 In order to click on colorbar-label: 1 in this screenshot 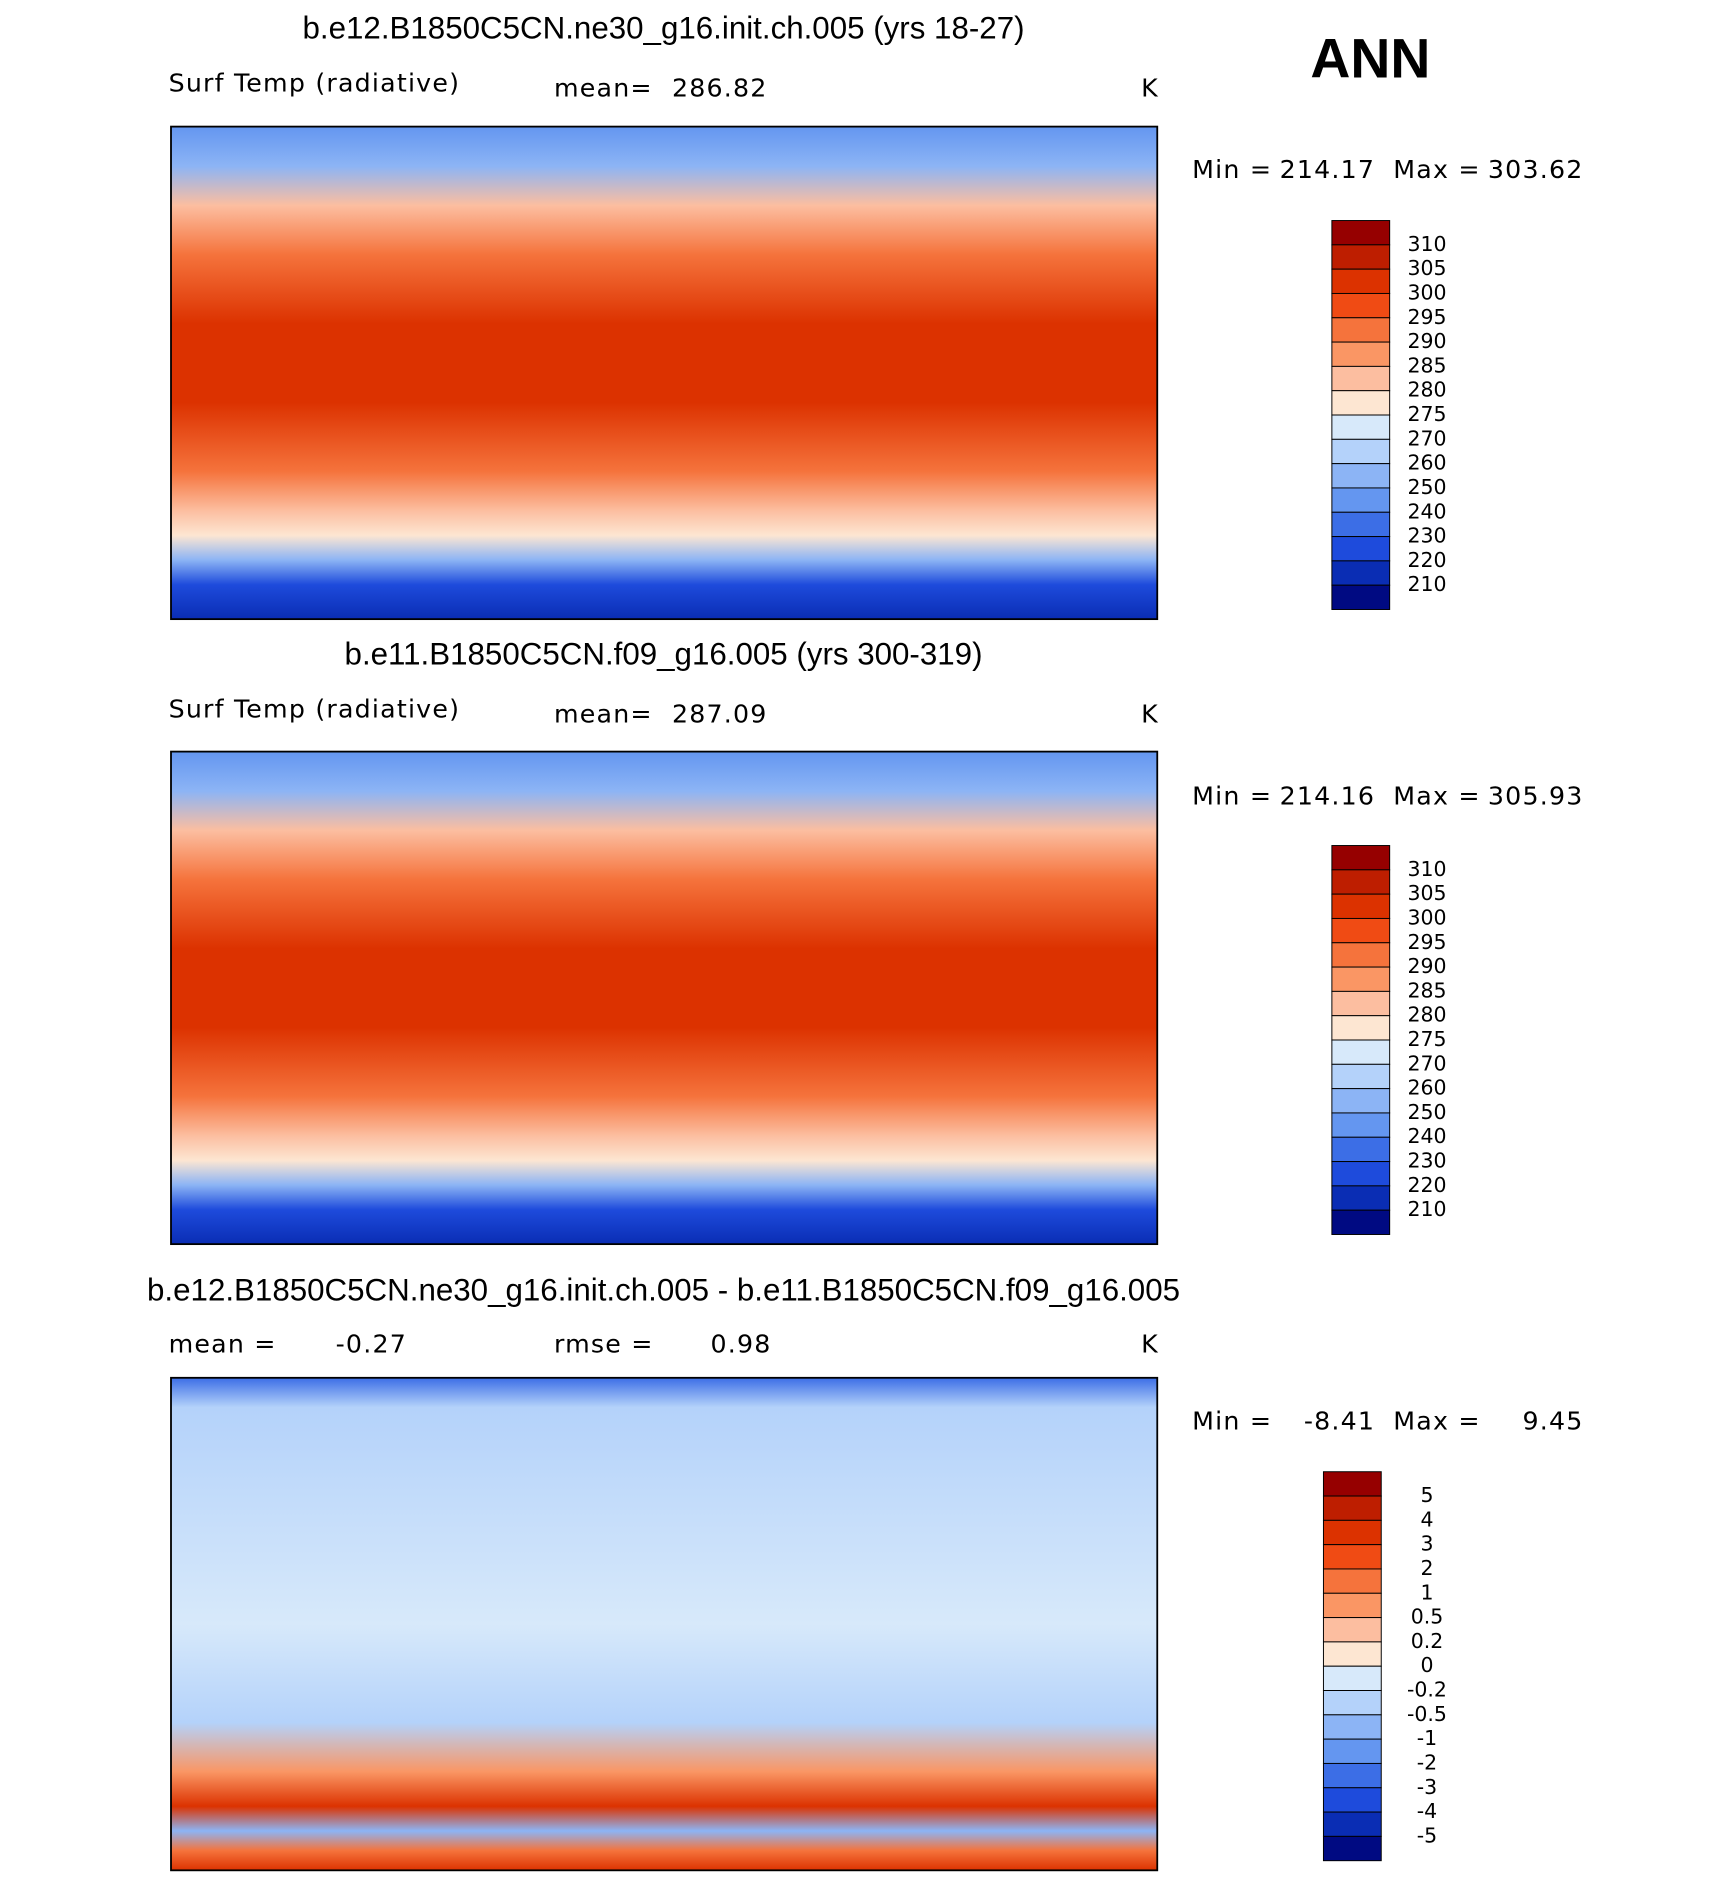, I will do `click(1426, 1592)`.